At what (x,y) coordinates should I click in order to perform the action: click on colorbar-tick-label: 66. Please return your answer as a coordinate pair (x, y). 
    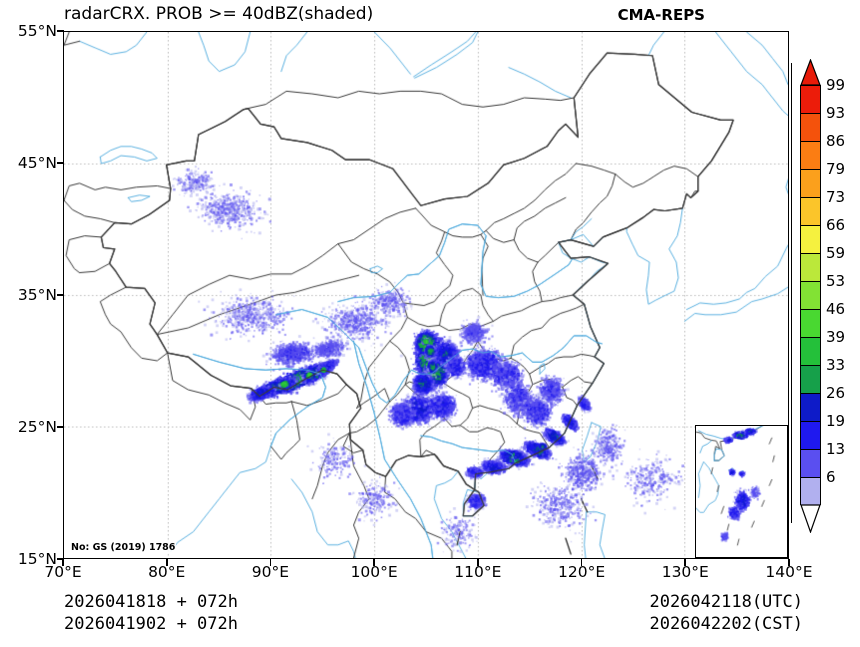
    Looking at the image, I should click on (836, 225).